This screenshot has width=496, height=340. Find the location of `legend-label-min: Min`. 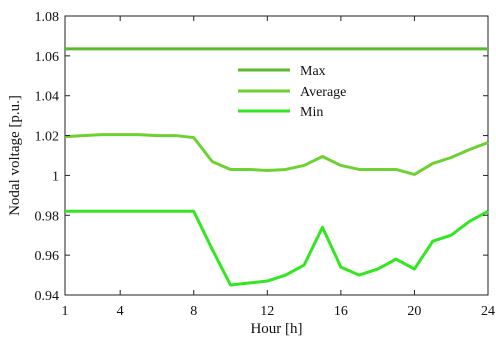

legend-label-min: Min is located at coordinates (311, 112).